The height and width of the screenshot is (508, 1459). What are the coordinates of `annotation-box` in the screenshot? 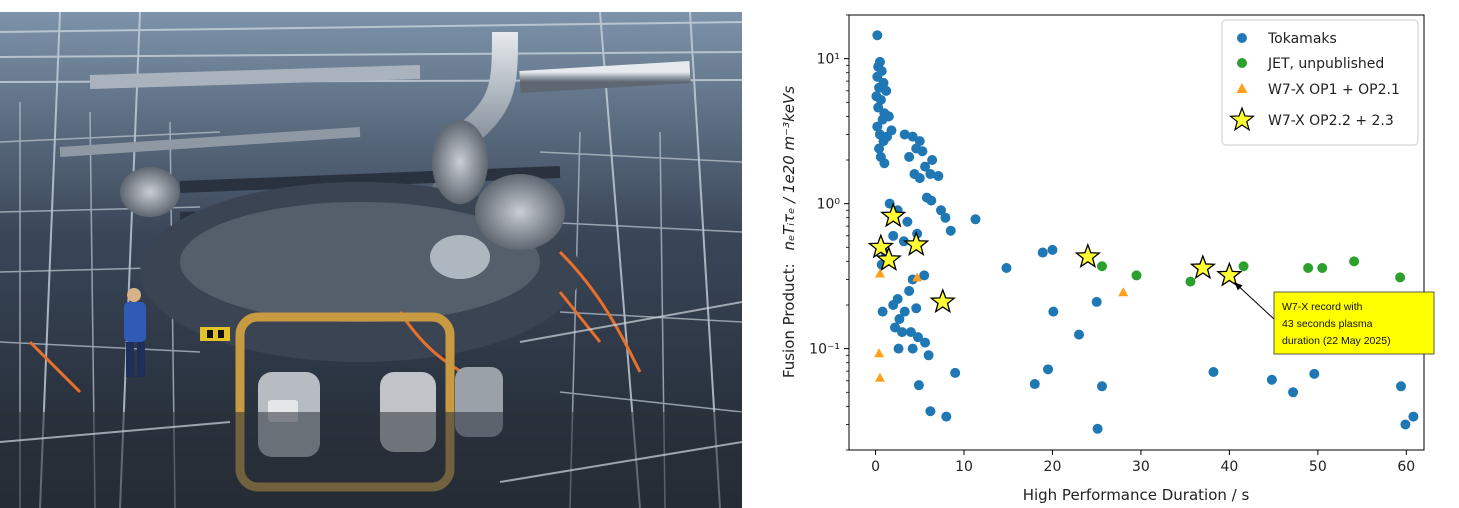 It's located at (1354, 323).